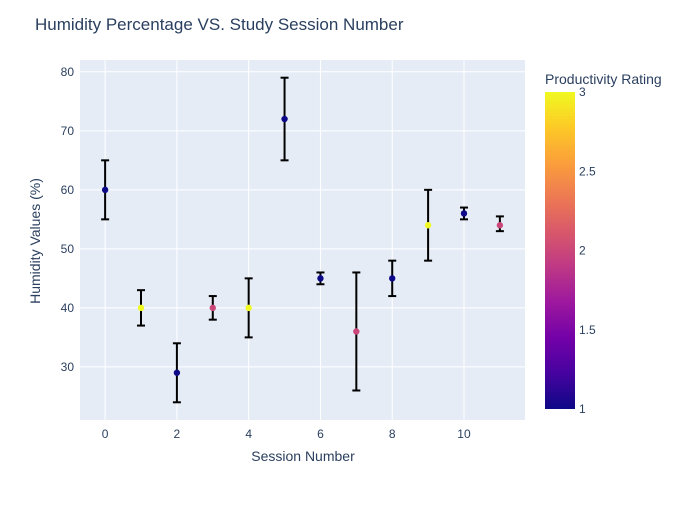 This screenshot has height=505, width=700. Describe the element at coordinates (587, 330) in the screenshot. I see `colorbar-tick-label: 1.5` at that location.